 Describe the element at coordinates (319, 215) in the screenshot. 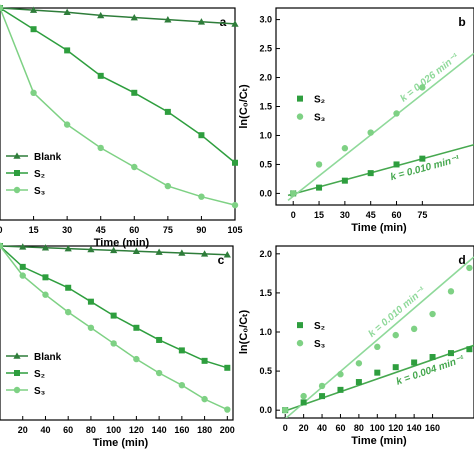

I see `x-tick-label: 15` at that location.